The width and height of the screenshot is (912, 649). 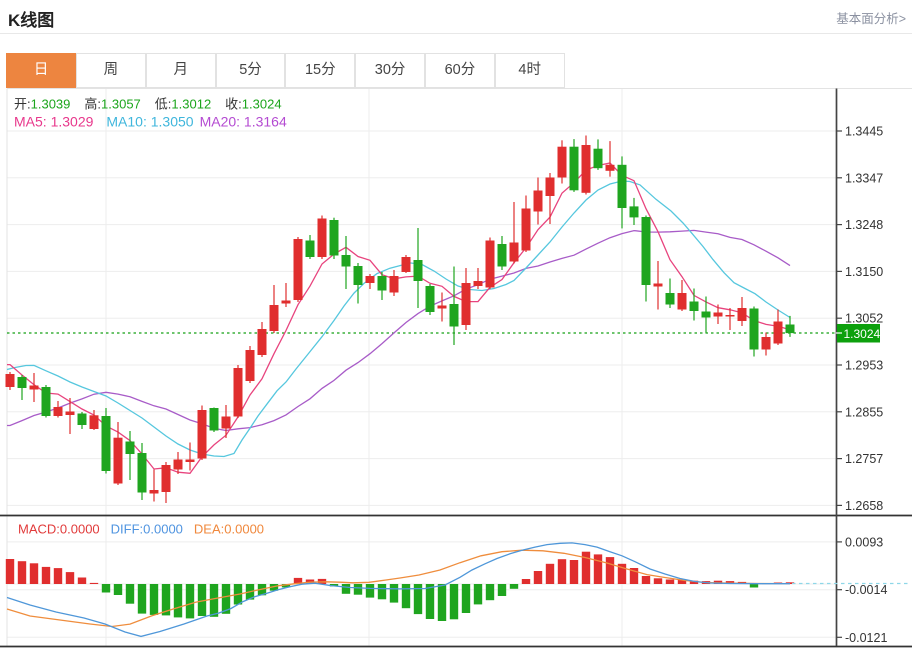 I want to click on svg-text: 1.3445, so click(x=864, y=132).